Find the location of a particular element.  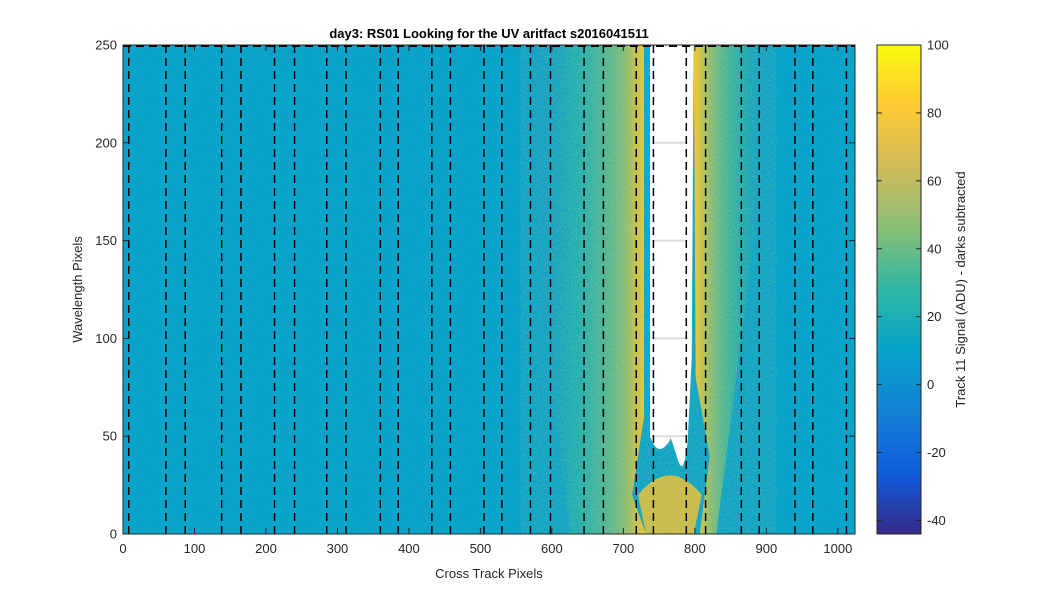

colorbar-tick-label: -40 is located at coordinates (936, 520).